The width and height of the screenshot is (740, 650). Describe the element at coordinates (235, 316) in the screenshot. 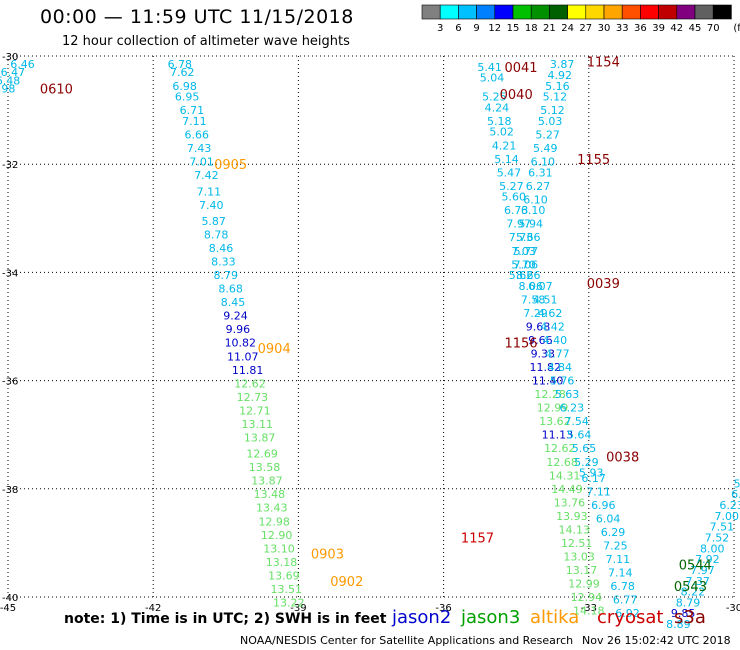

I see `wave-height-label: 9.24` at that location.